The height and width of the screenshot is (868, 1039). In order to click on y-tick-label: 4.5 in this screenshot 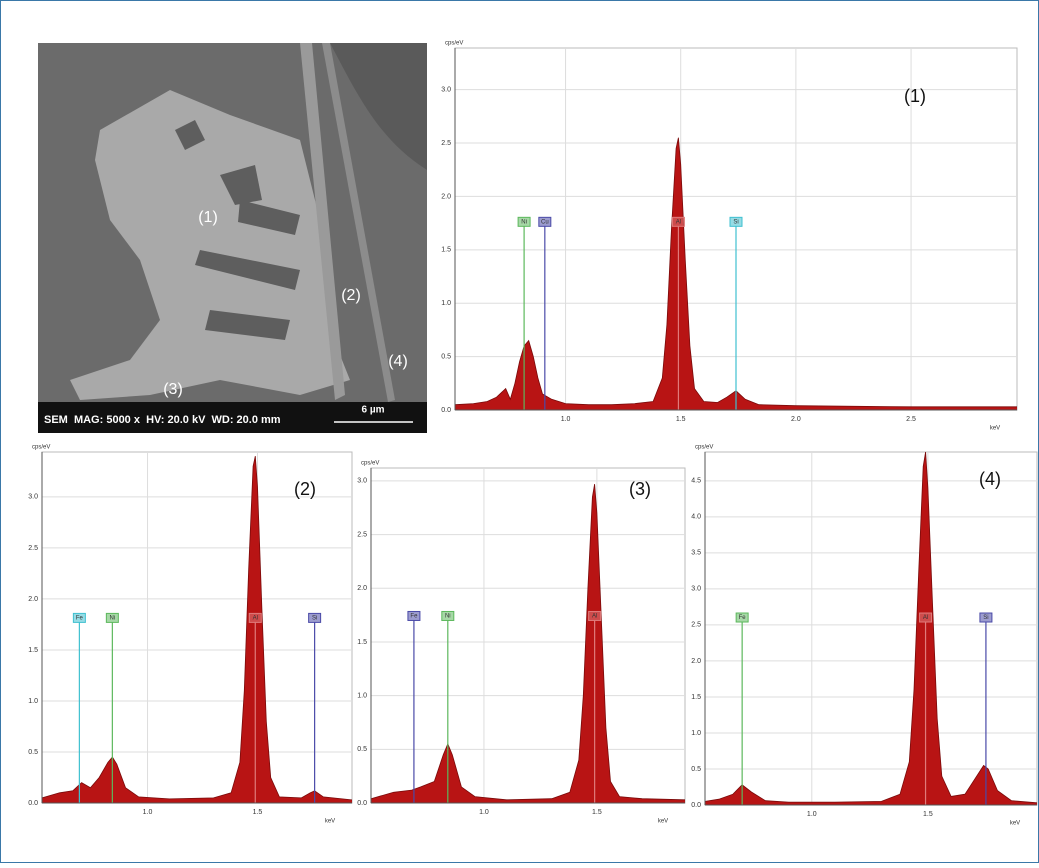, I will do `click(696, 481)`.